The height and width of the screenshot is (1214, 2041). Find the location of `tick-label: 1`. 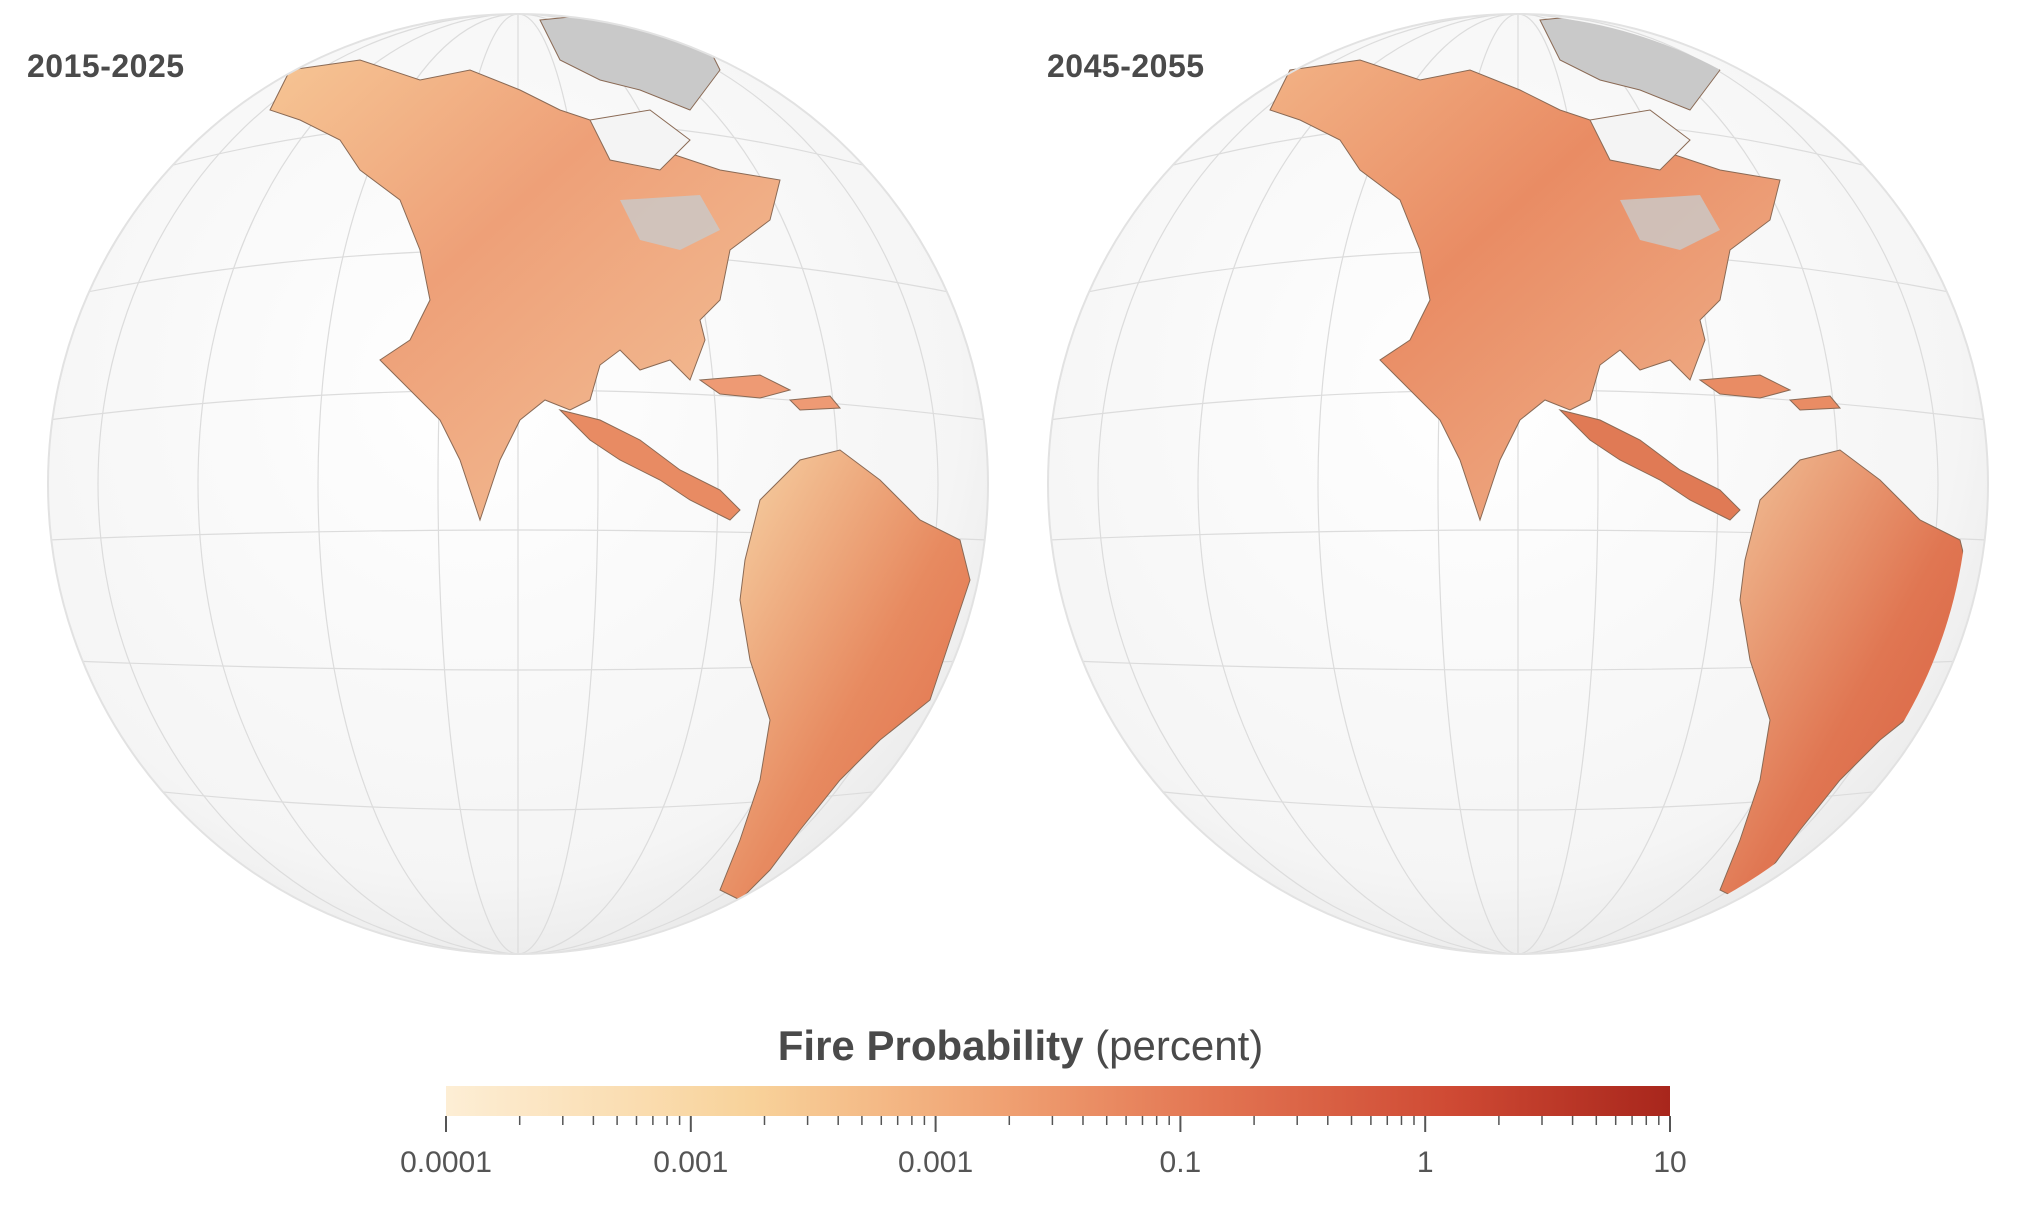

tick-label: 1 is located at coordinates (1425, 1162).